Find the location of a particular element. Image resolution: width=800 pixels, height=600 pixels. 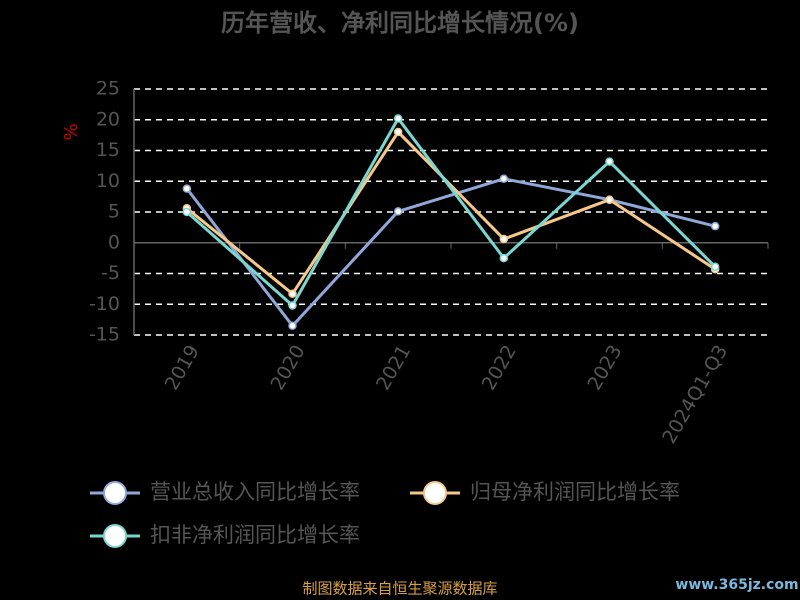

y-axis-label: % is located at coordinates (71, 131).